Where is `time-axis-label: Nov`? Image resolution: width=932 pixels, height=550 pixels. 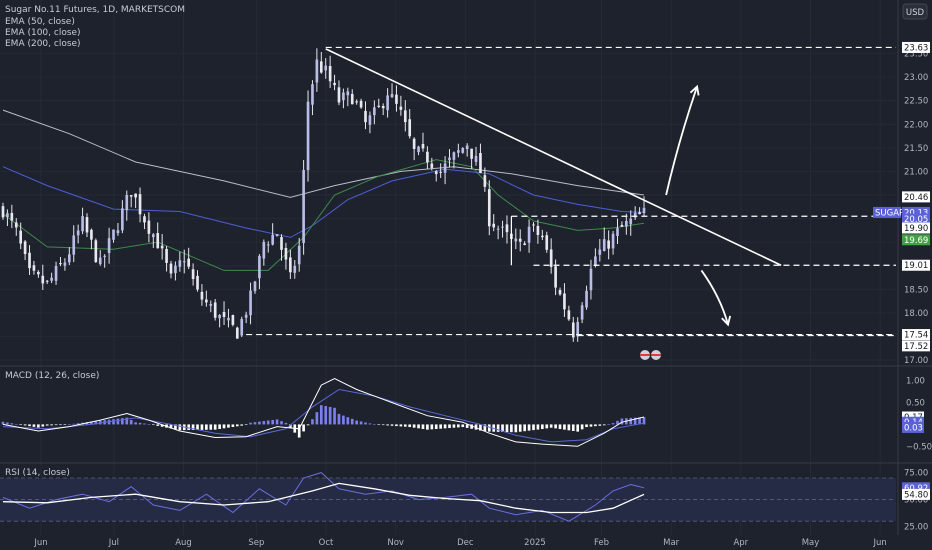 time-axis-label: Nov is located at coordinates (395, 543).